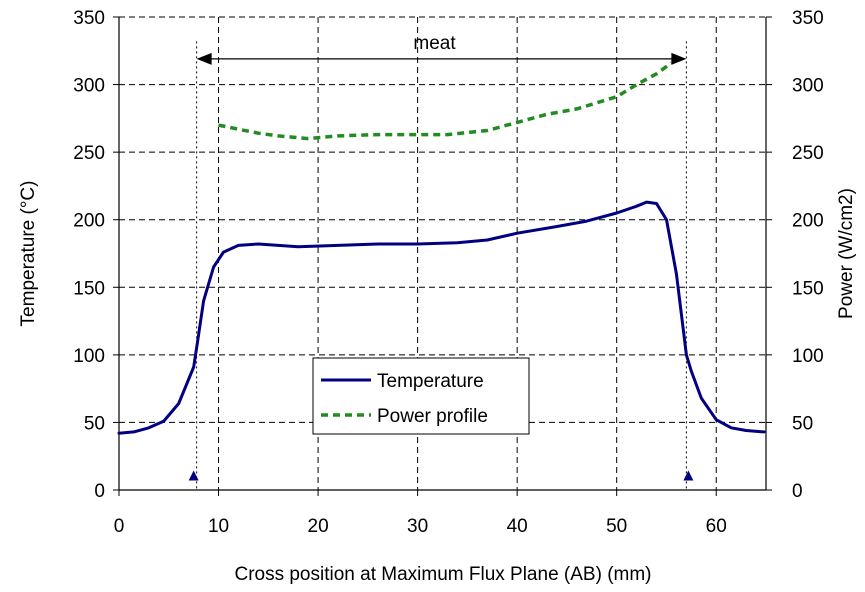 The height and width of the screenshot is (592, 865). Describe the element at coordinates (89, 86) in the screenshot. I see `y-tick-label: 300` at that location.